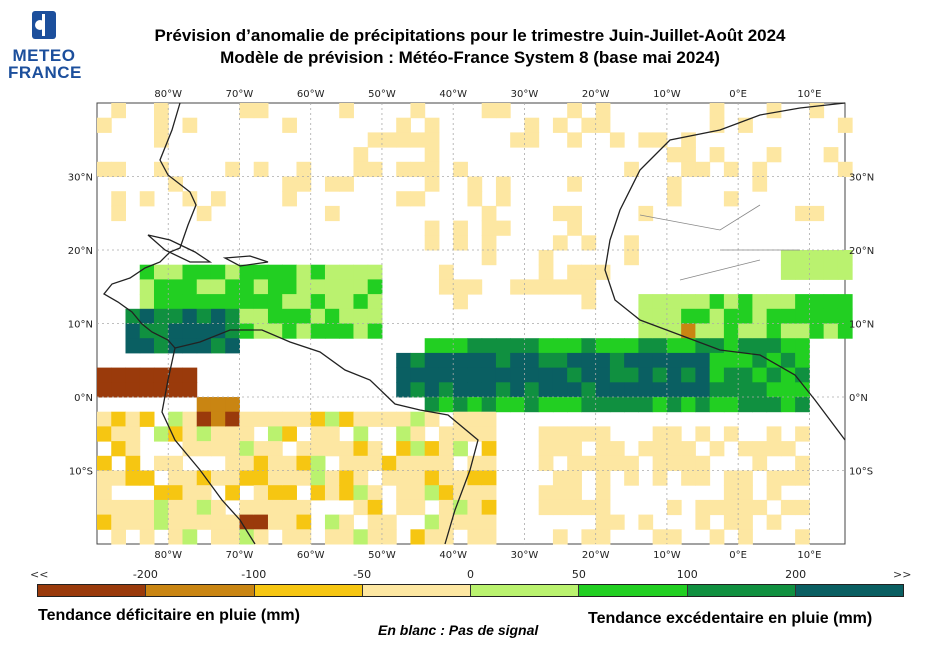 Image resolution: width=931 pixels, height=650 pixels. Describe the element at coordinates (796, 574) in the screenshot. I see `colorbar-tick-label: 200` at that location.